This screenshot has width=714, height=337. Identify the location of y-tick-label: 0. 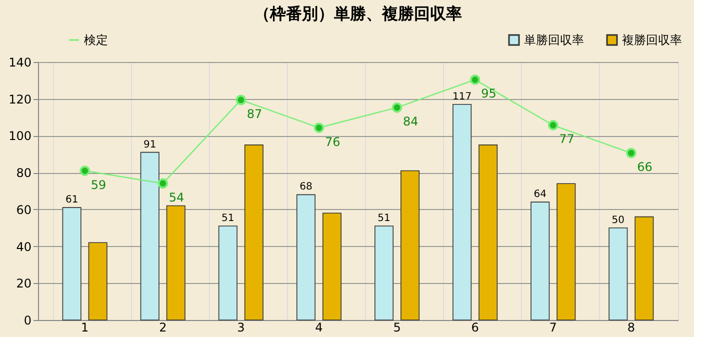
(28, 321).